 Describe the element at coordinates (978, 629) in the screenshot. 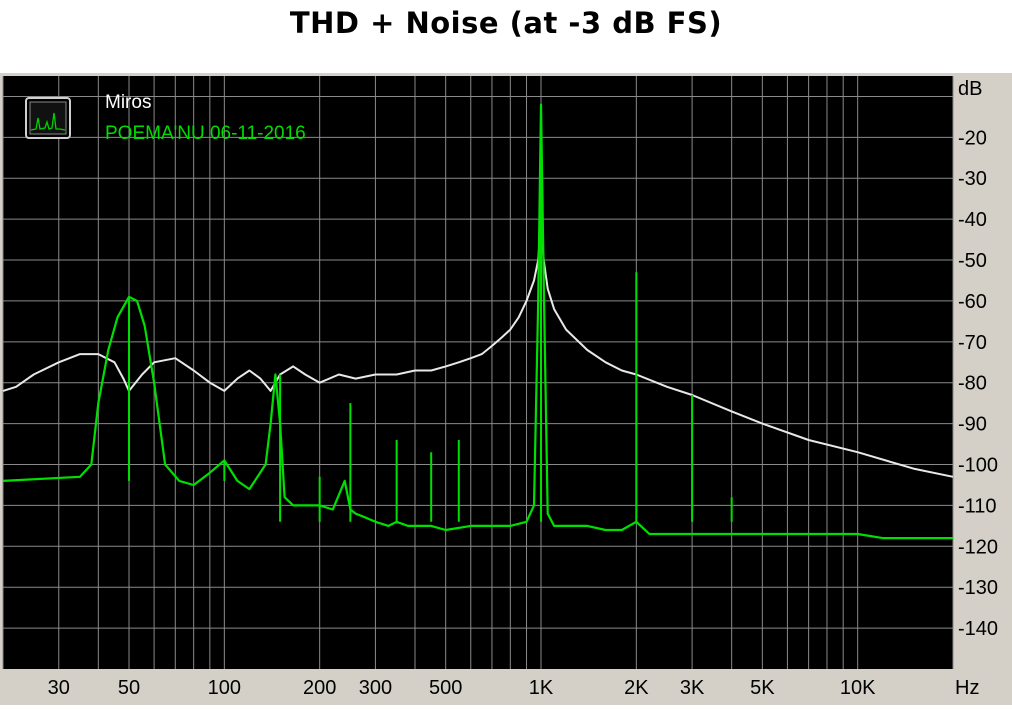

I see `y-tick-label: -140` at that location.